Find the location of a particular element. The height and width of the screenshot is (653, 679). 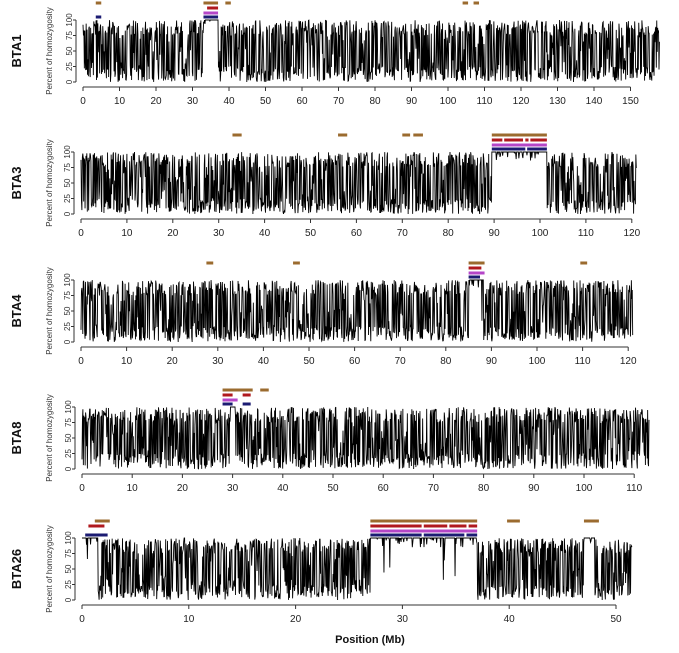

chromosome-label: BTA1 is located at coordinates (16, 51).